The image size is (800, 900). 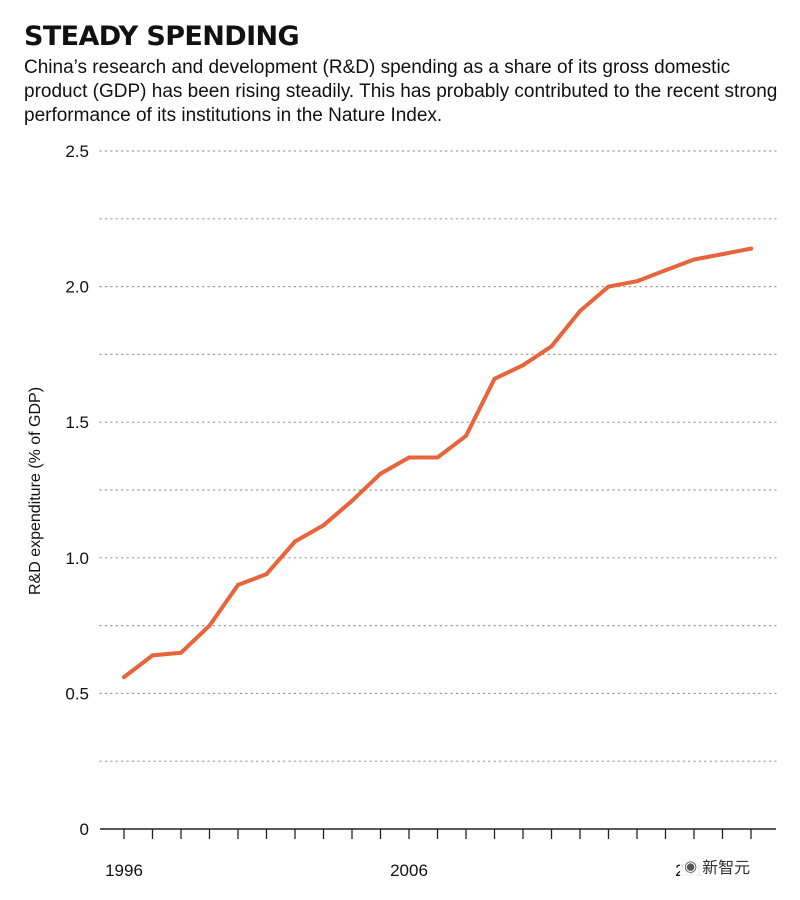 What do you see at coordinates (35, 491) in the screenshot?
I see `y-axis-label: R&D expenditure (% of GDP)` at bounding box center [35, 491].